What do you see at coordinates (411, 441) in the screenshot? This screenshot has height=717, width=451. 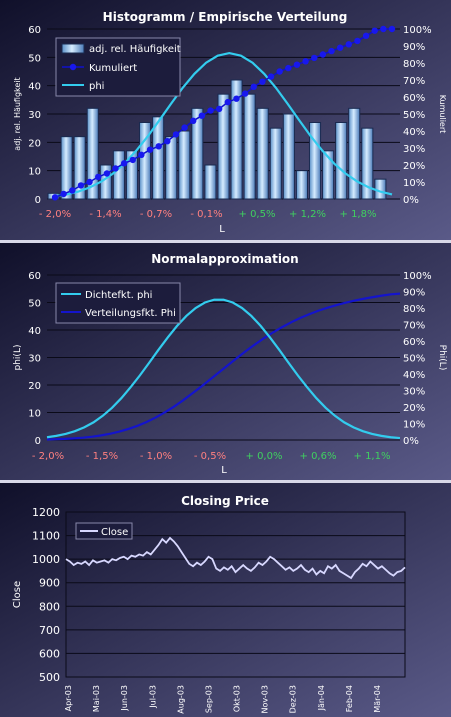 I see `y2-tick-label: 0%` at bounding box center [411, 441].